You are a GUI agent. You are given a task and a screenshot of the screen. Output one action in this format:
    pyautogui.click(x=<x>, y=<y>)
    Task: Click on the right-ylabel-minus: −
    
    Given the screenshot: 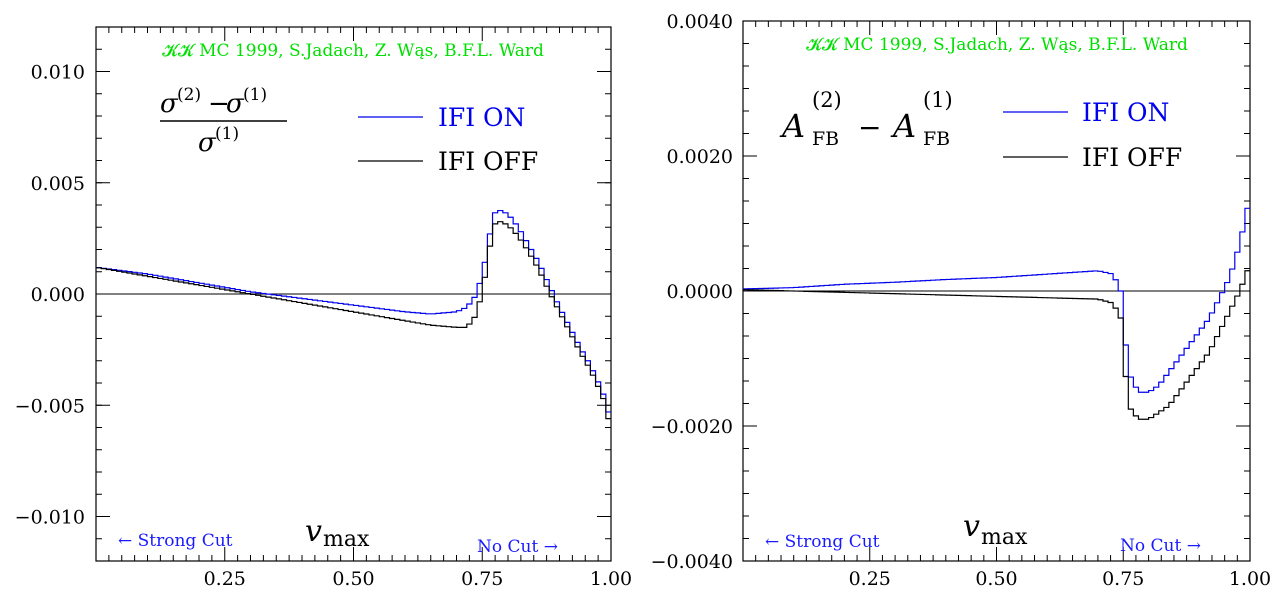 What is the action you would take?
    pyautogui.click(x=869, y=127)
    